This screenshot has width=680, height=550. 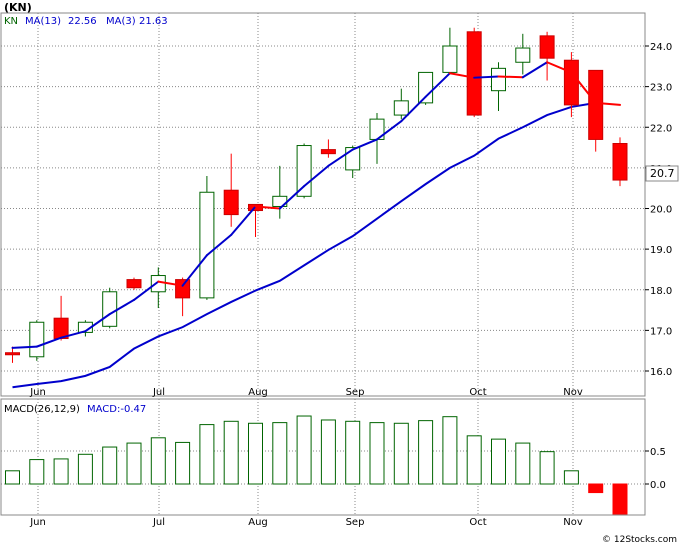 What do you see at coordinates (37, 392) in the screenshot?
I see `price-x-tick-label: Jun` at bounding box center [37, 392].